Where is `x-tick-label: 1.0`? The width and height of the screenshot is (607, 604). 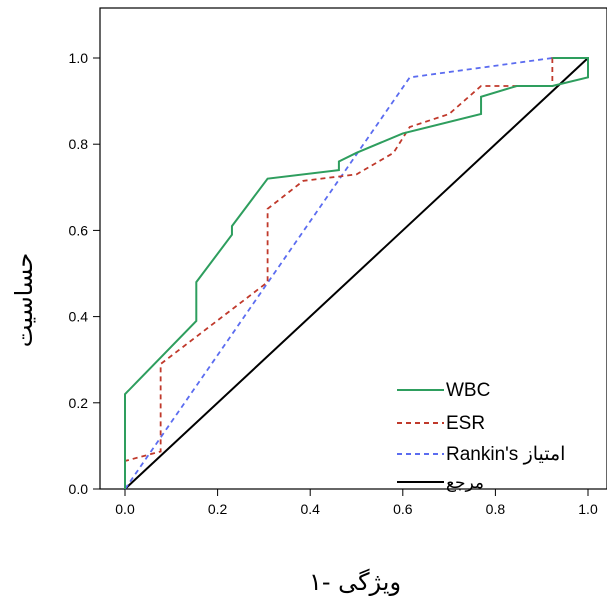 x-tick-label: 1.0 is located at coordinates (588, 509).